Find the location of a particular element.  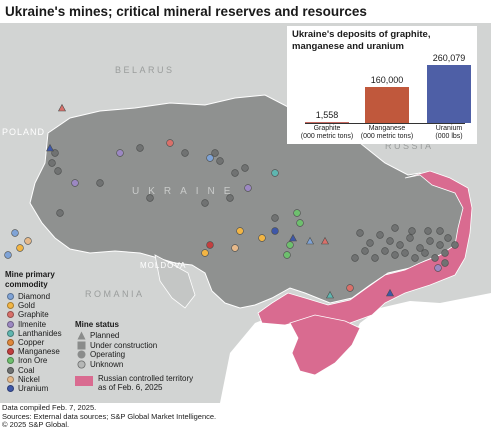

circle-outline-icon is located at coordinates (81, 364).